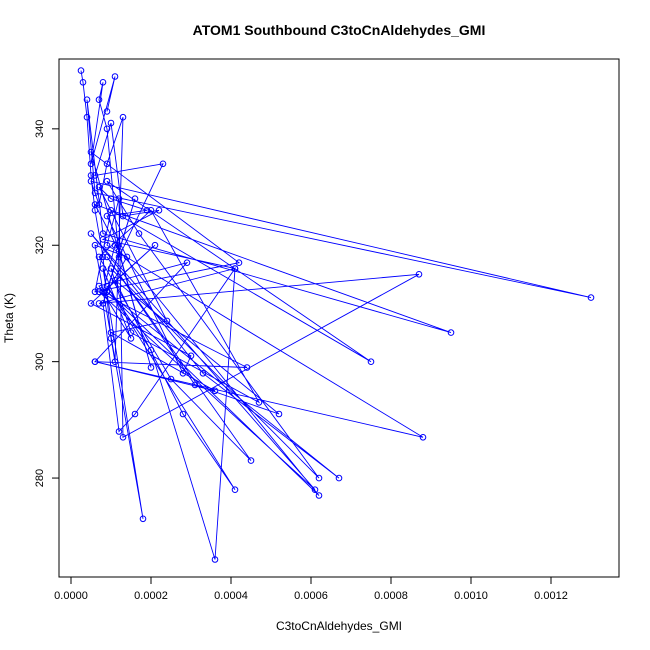 This screenshot has width=650, height=650. Describe the element at coordinates (47, 303) in the screenshot. I see `y-axis: 280 300 320 340` at that location.